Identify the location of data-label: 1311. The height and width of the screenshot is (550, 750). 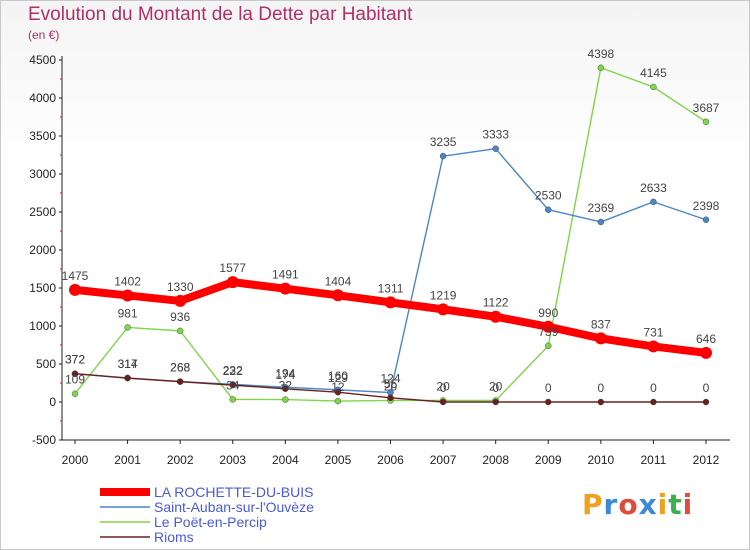
(391, 288).